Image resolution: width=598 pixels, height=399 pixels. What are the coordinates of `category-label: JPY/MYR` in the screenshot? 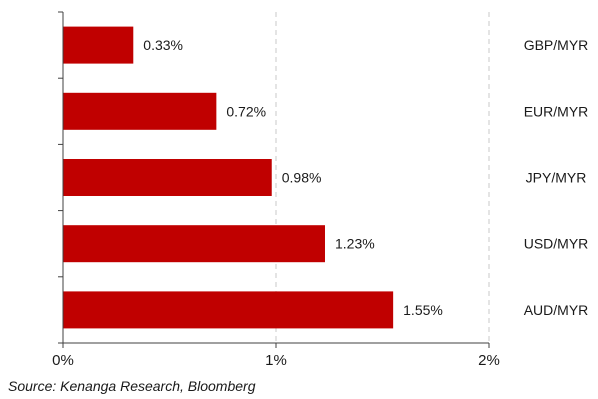 It's located at (556, 178).